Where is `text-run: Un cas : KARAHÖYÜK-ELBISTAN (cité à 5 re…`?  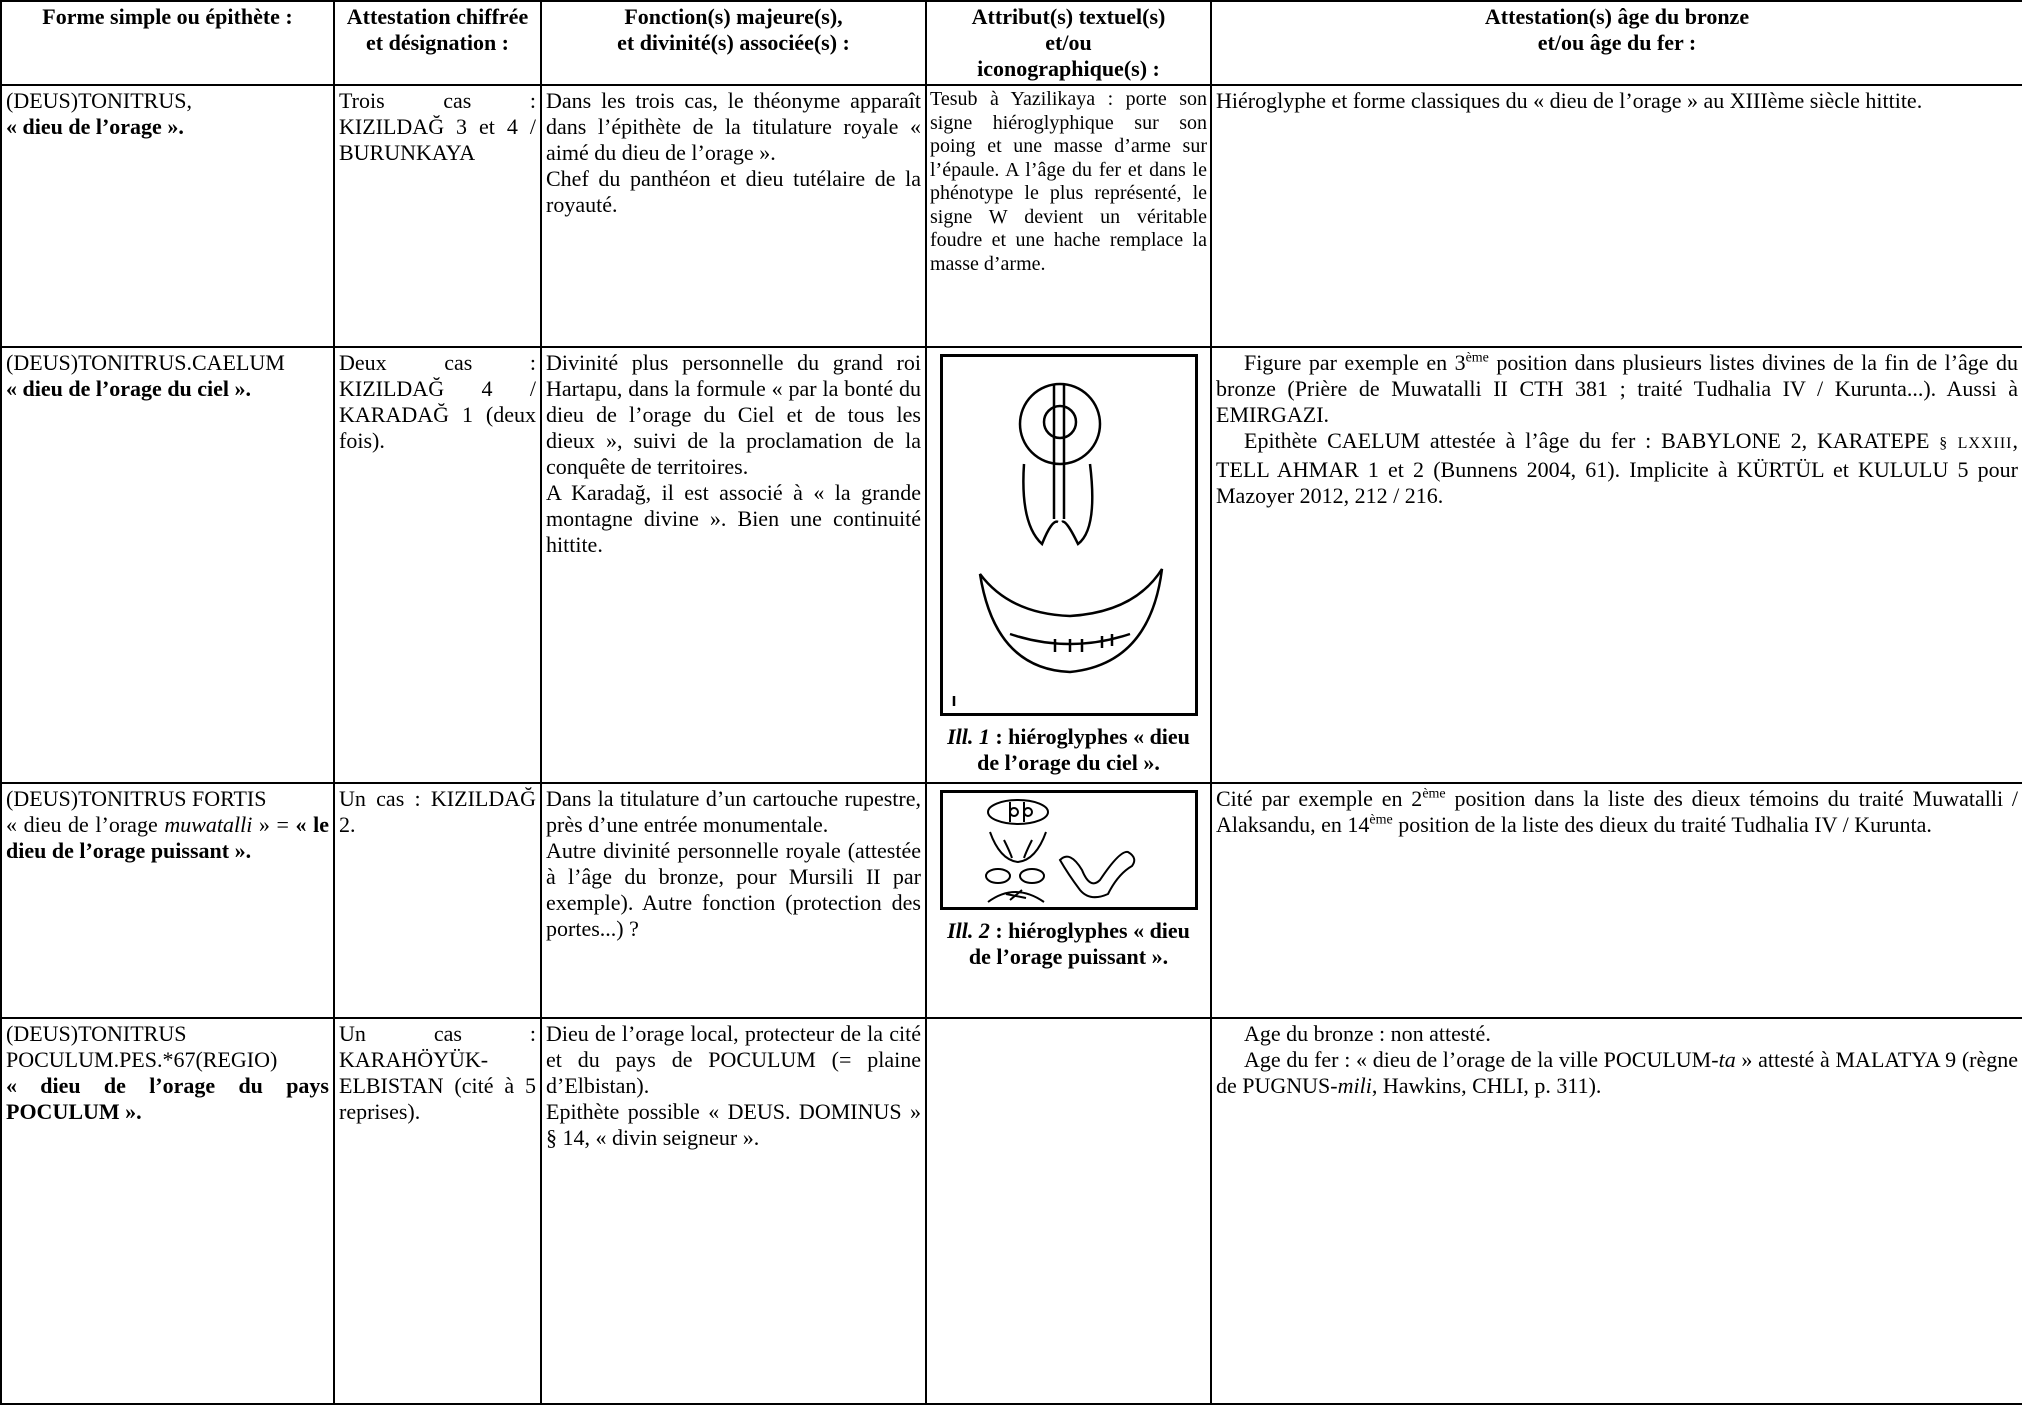
text-run: Un cas : KARAHÖYÜK-ELBISTAN (cité à 5 re… is located at coordinates (437, 1072).